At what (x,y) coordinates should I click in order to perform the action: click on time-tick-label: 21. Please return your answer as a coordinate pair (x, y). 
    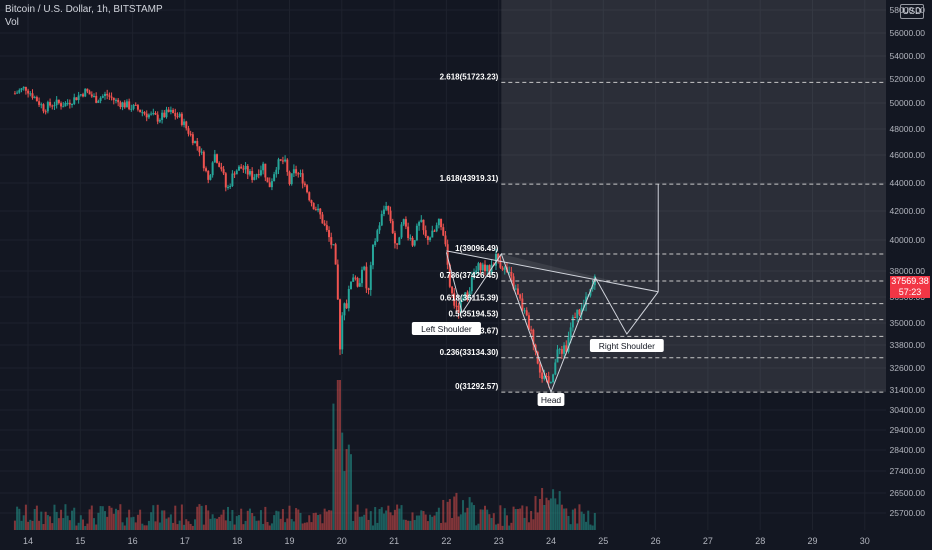
    Looking at the image, I should click on (394, 541).